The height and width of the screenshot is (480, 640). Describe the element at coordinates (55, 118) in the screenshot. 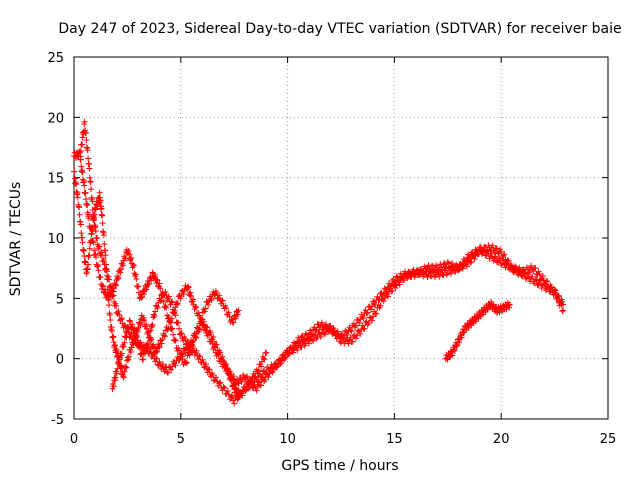

I see `y-tick-label: 20` at that location.